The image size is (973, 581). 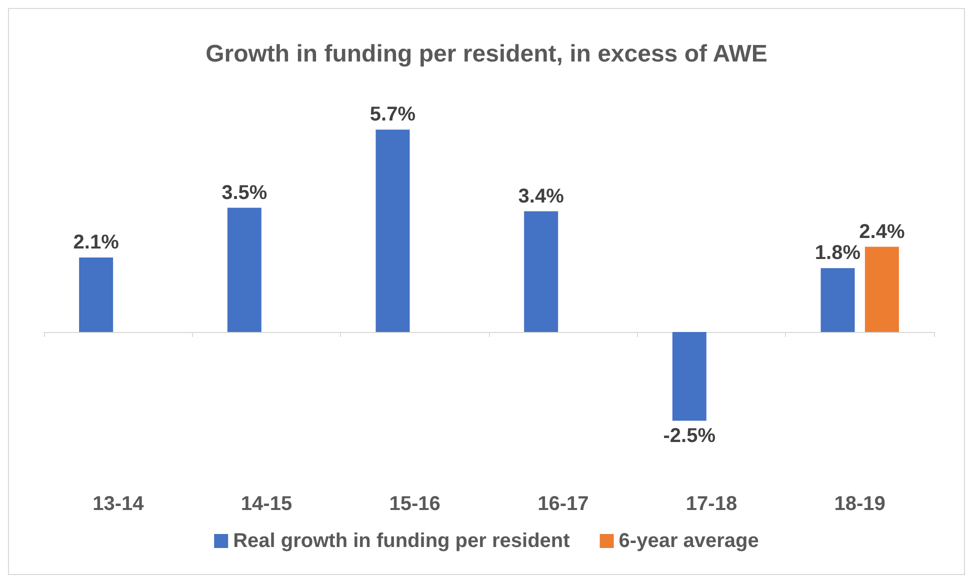 I want to click on data-label: 3.4%, so click(x=541, y=196).